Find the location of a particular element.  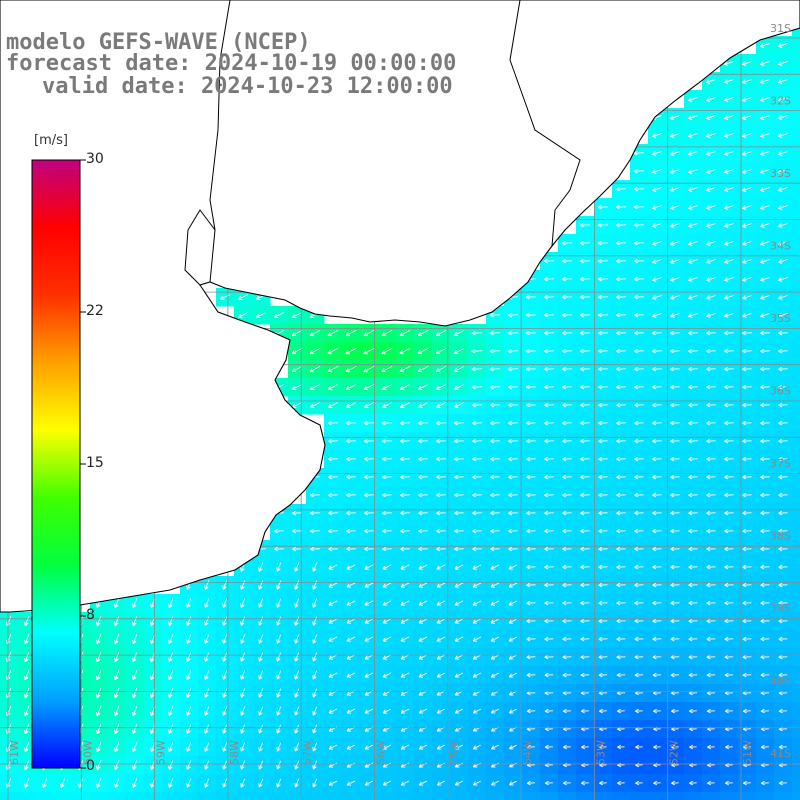

latitude-label: 31S is located at coordinates (780, 28).